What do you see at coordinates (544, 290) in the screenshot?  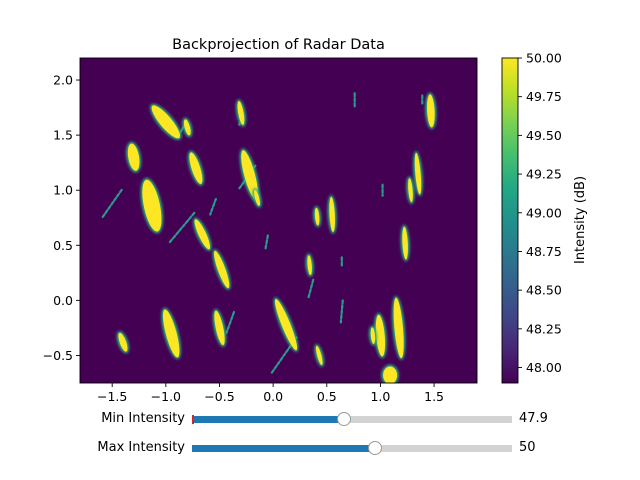 I see `colorbar-tick-label: 48.50` at bounding box center [544, 290].